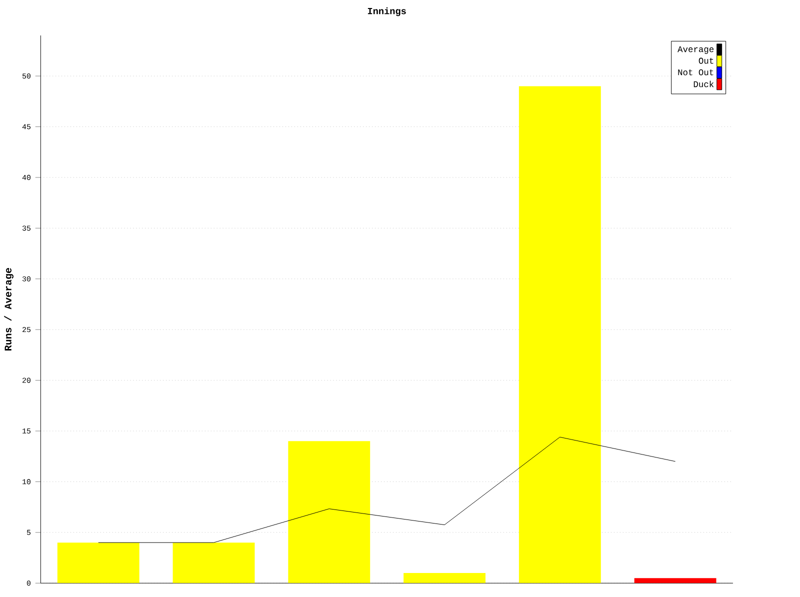 Image resolution: width=800 pixels, height=597 pixels. Describe the element at coordinates (696, 72) in the screenshot. I see `legend-label: Not Out` at that location.